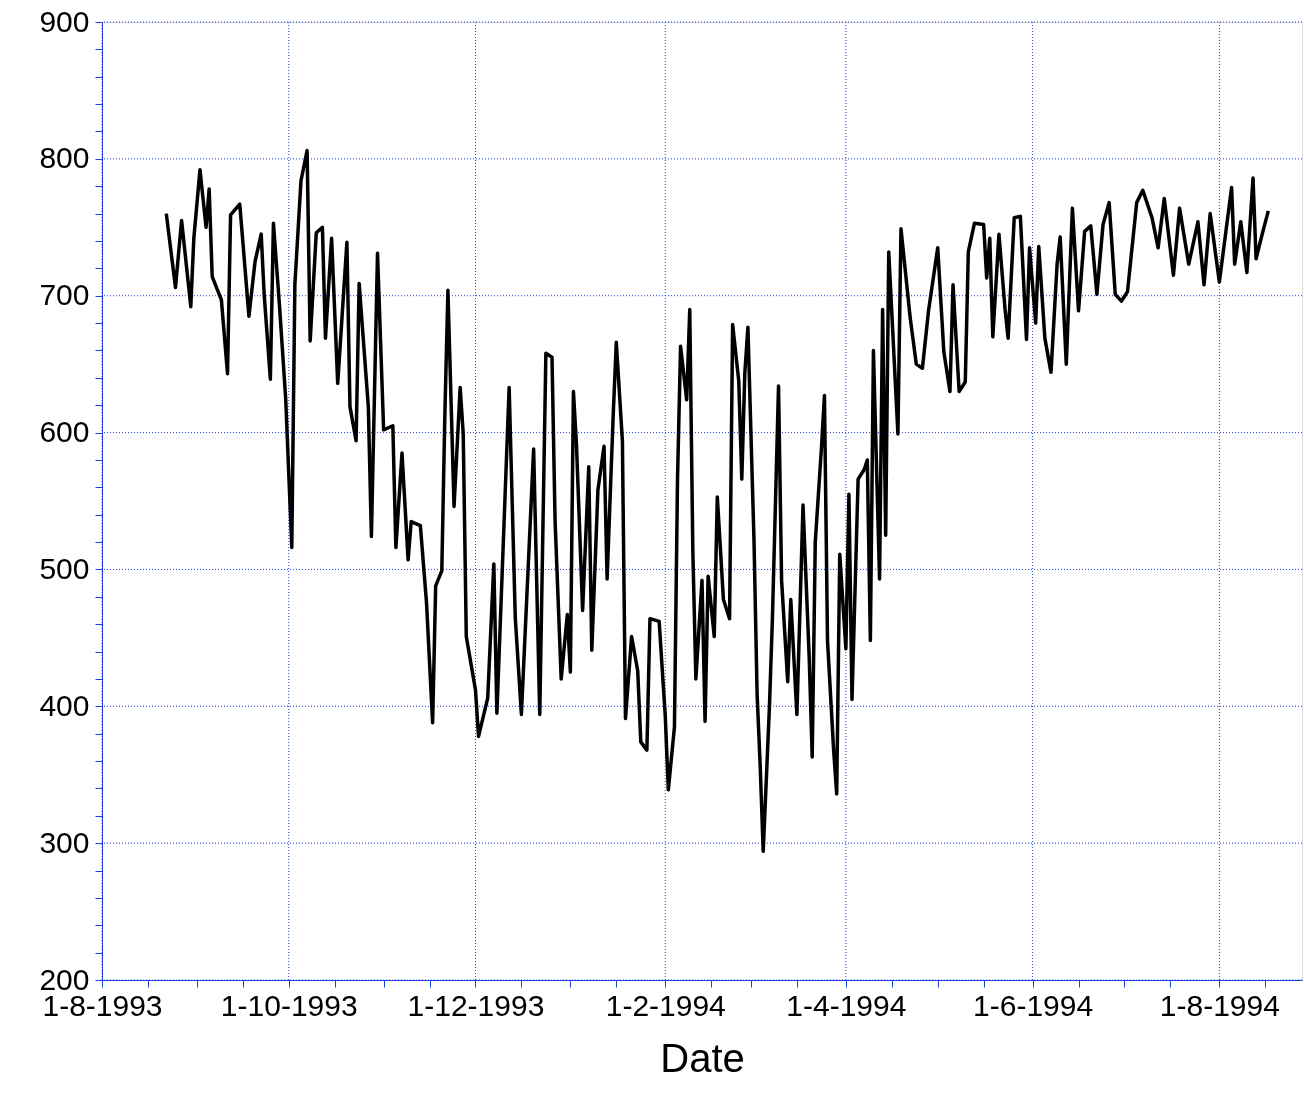  What do you see at coordinates (64, 842) in the screenshot?
I see `y-tick-label: 300` at bounding box center [64, 842].